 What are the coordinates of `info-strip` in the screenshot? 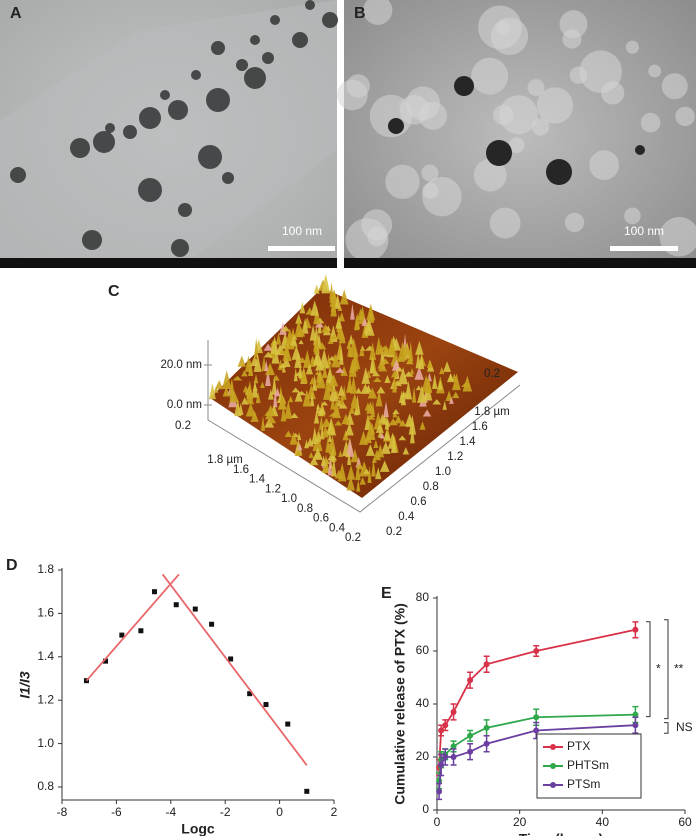 It's located at (168, 263).